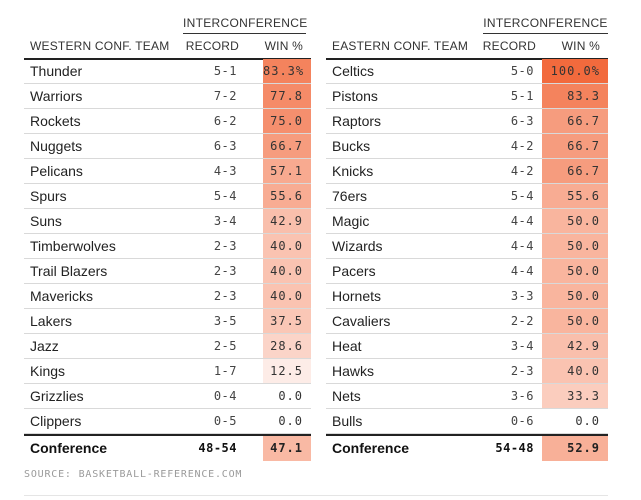  I want to click on table-row: Trail Blazers 2-3 40.0, so click(167, 271).